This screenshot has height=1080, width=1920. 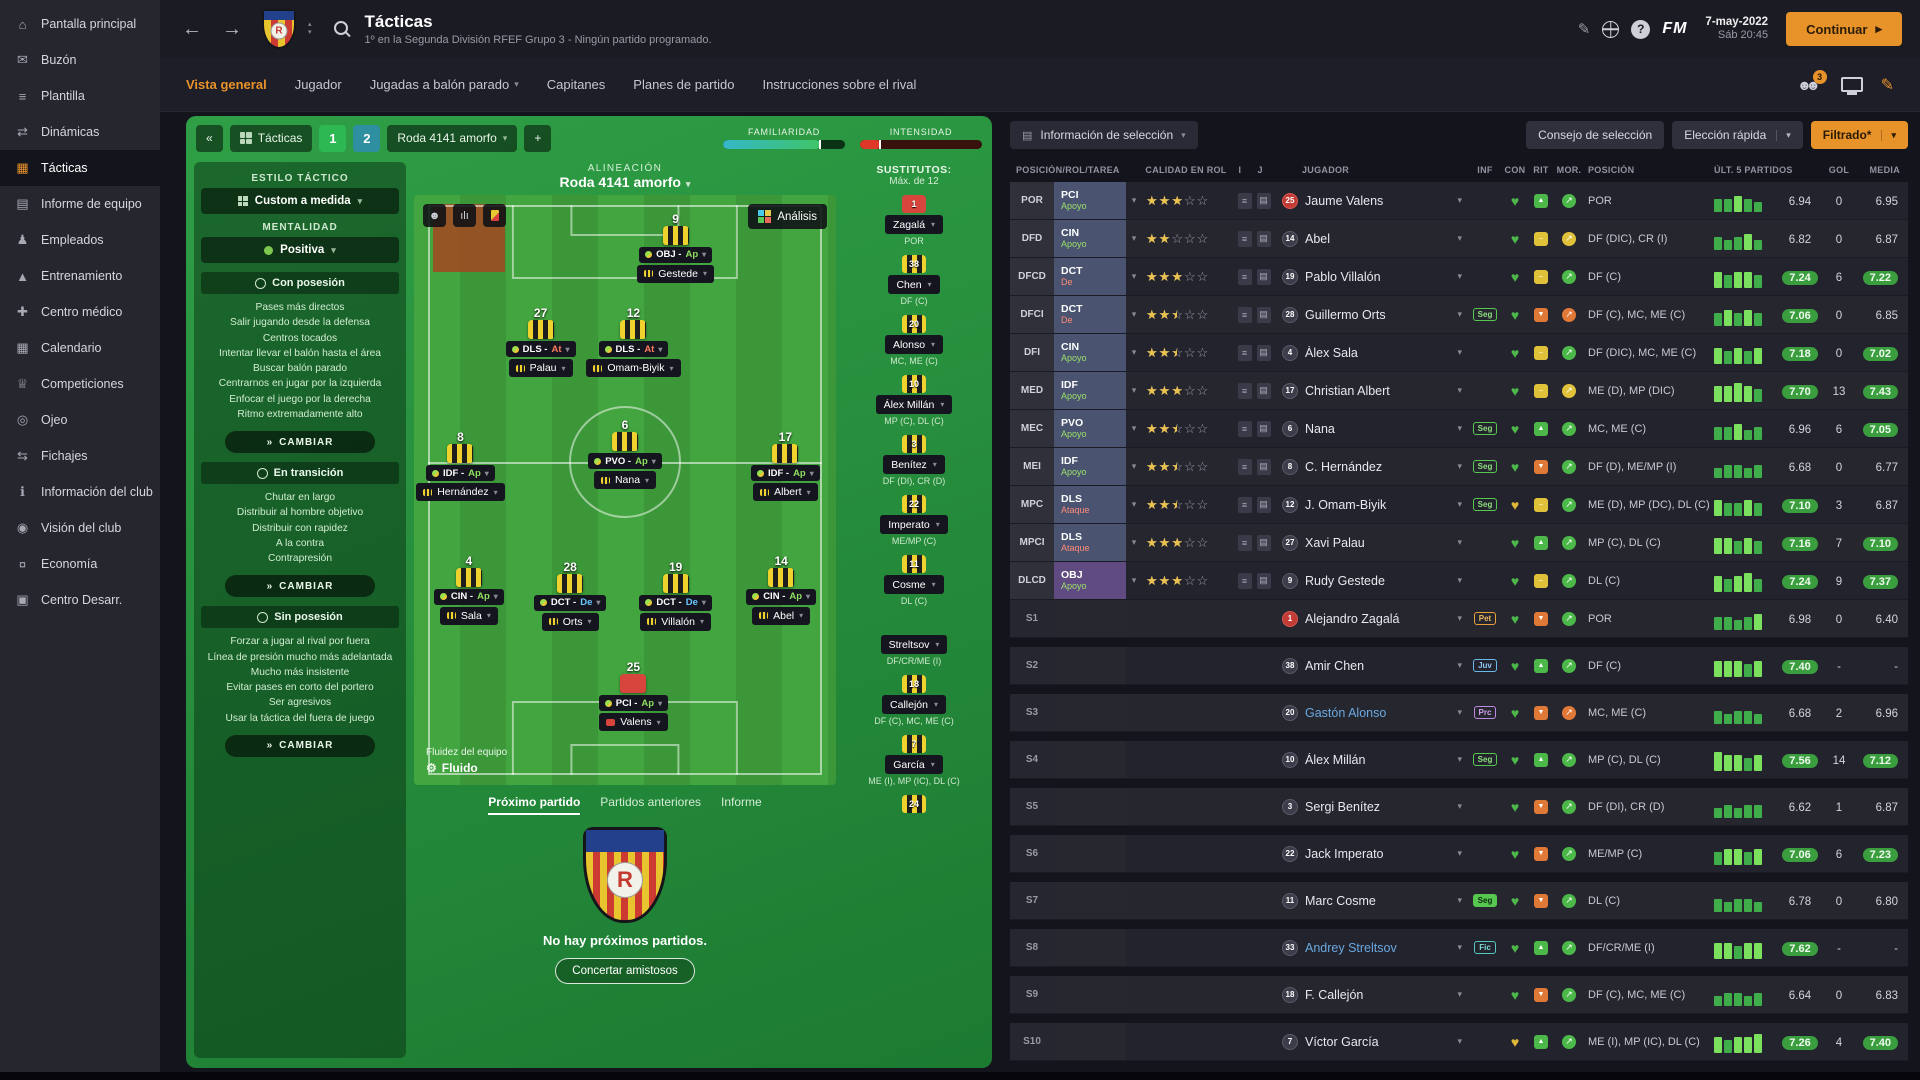 What do you see at coordinates (1351, 947) in the screenshot?
I see `player-name: Andrey Streltsov` at bounding box center [1351, 947].